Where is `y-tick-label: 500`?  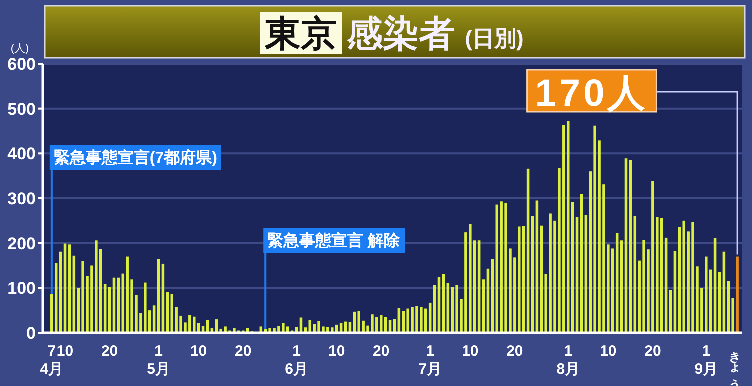 y-tick-label: 500 is located at coordinates (22, 109).